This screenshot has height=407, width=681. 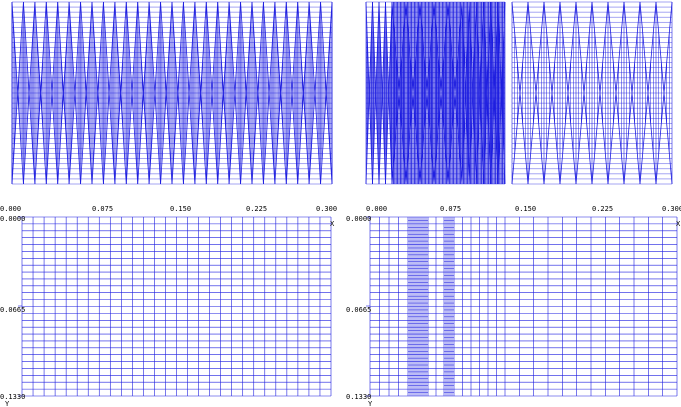 What do you see at coordinates (326, 209) in the screenshot?
I see `bl-x-tick-4: 0.300` at bounding box center [326, 209].